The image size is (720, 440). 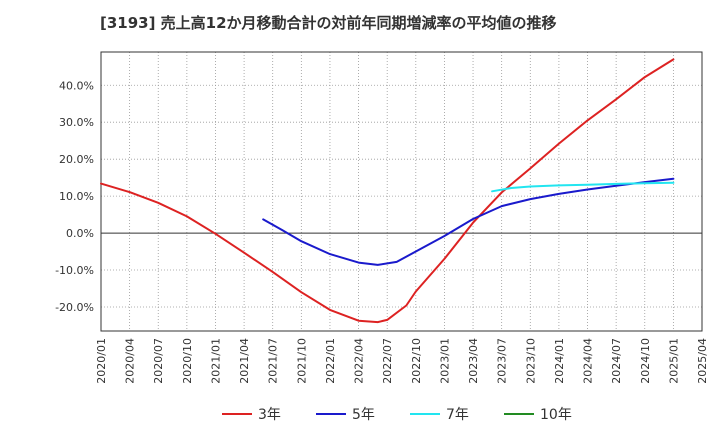 I want to click on x-tick-label: 2020/04, so click(x=130, y=361).